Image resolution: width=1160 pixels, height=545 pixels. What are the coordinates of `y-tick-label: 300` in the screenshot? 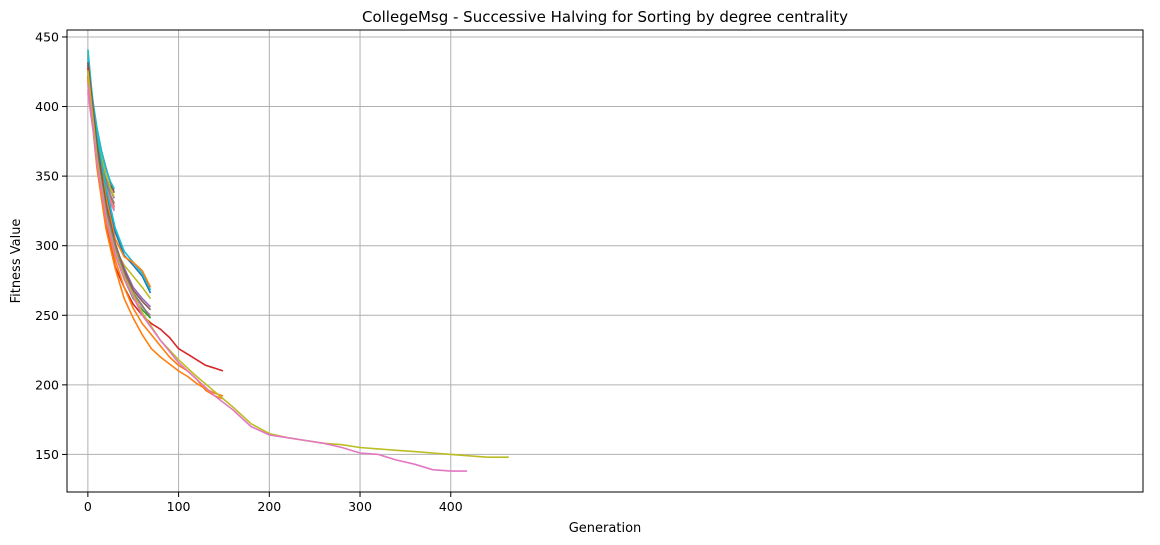 It's located at (47, 245).